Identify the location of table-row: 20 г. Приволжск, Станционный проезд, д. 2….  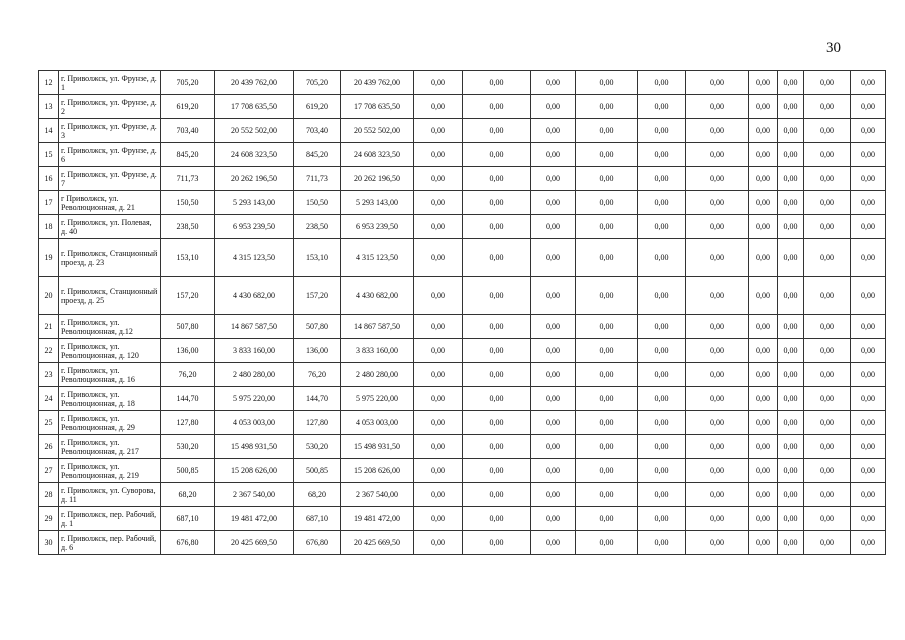
(462, 295).